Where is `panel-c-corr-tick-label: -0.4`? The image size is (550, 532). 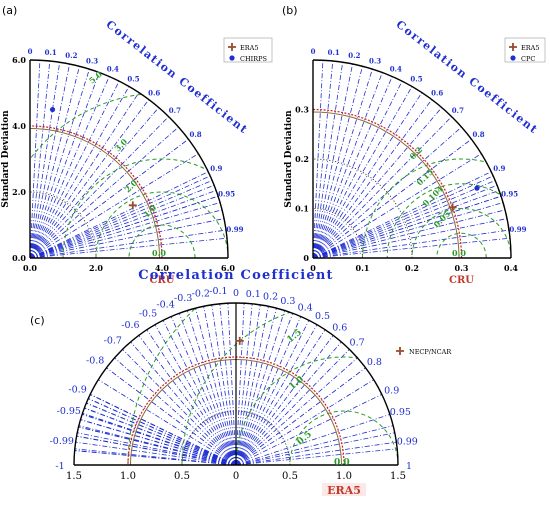
panel-c-corr-tick-label: -0.4 is located at coordinates (165, 305).